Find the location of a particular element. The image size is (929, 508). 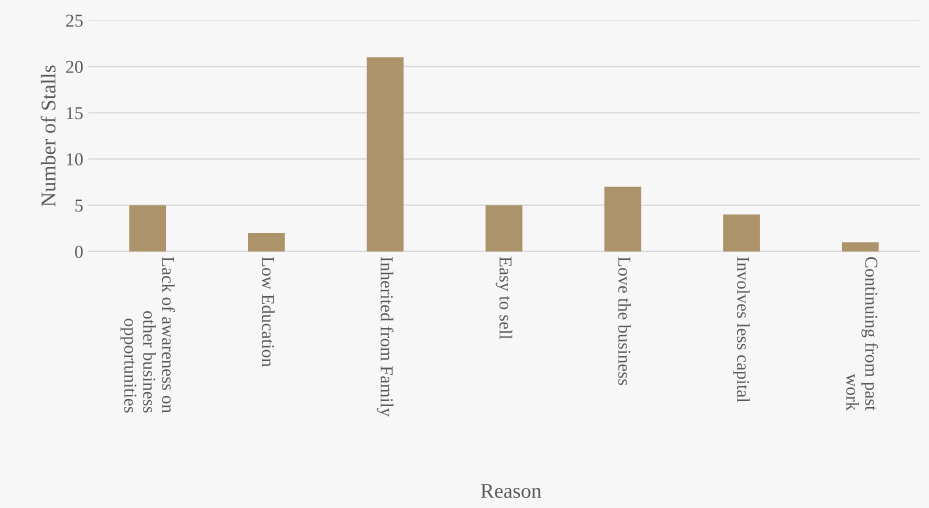

y-tick-label: 5 is located at coordinates (79, 206).